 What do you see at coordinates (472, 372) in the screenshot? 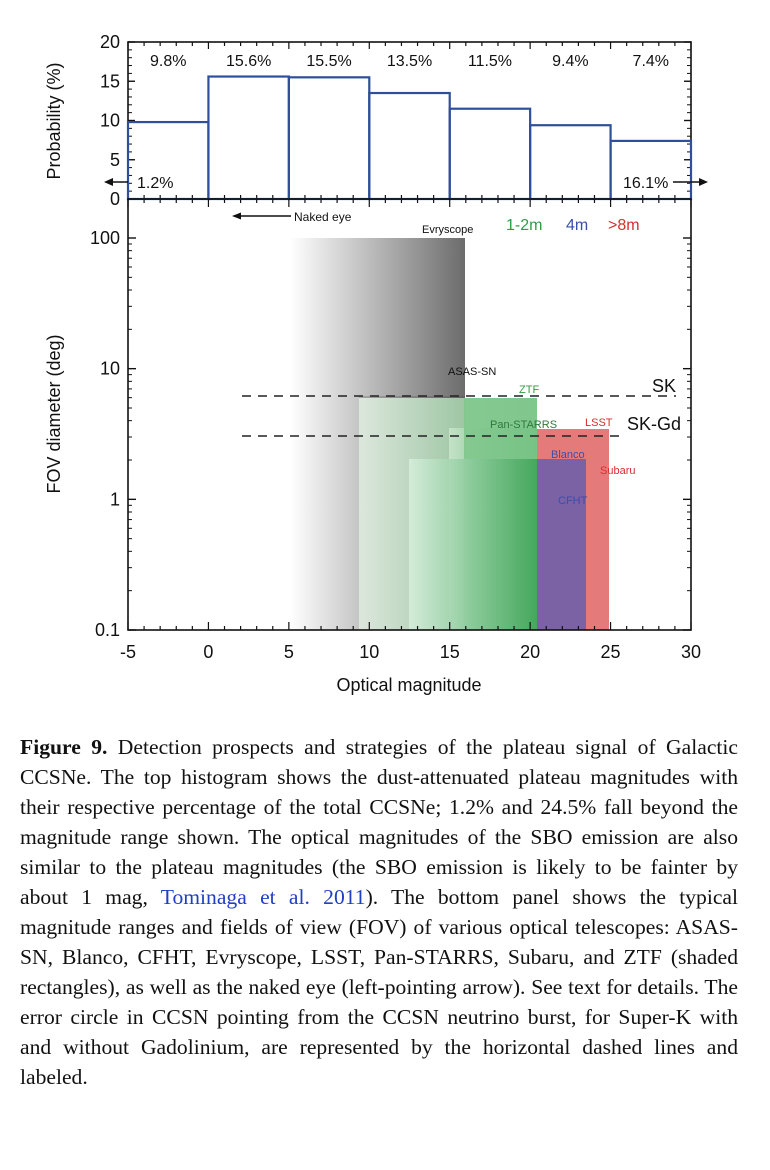
I see `label-asassn: ASAS-SN` at bounding box center [472, 372].